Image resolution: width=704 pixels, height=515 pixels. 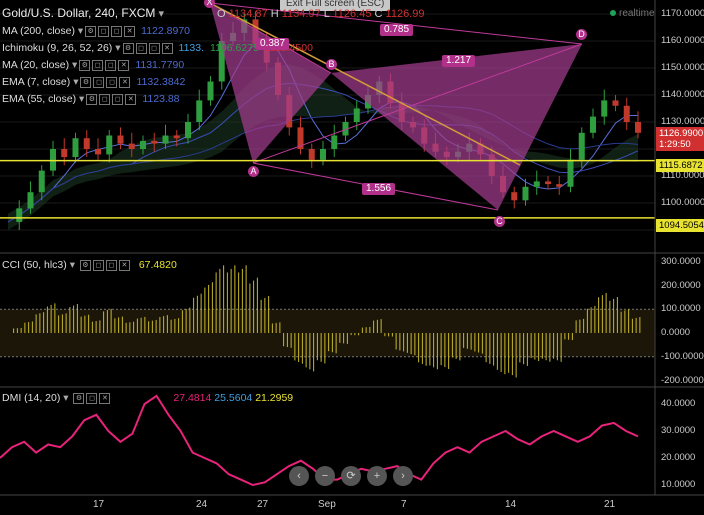 I want to click on cci-value: 67.4820, so click(x=157, y=265).